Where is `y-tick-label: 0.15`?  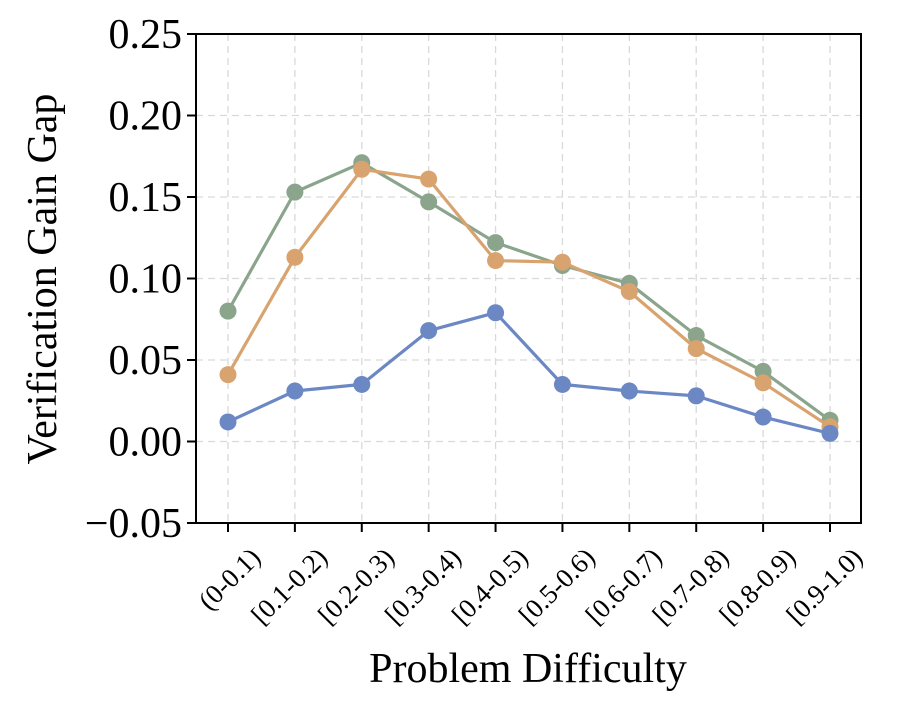 y-tick-label: 0.15 is located at coordinates (146, 198).